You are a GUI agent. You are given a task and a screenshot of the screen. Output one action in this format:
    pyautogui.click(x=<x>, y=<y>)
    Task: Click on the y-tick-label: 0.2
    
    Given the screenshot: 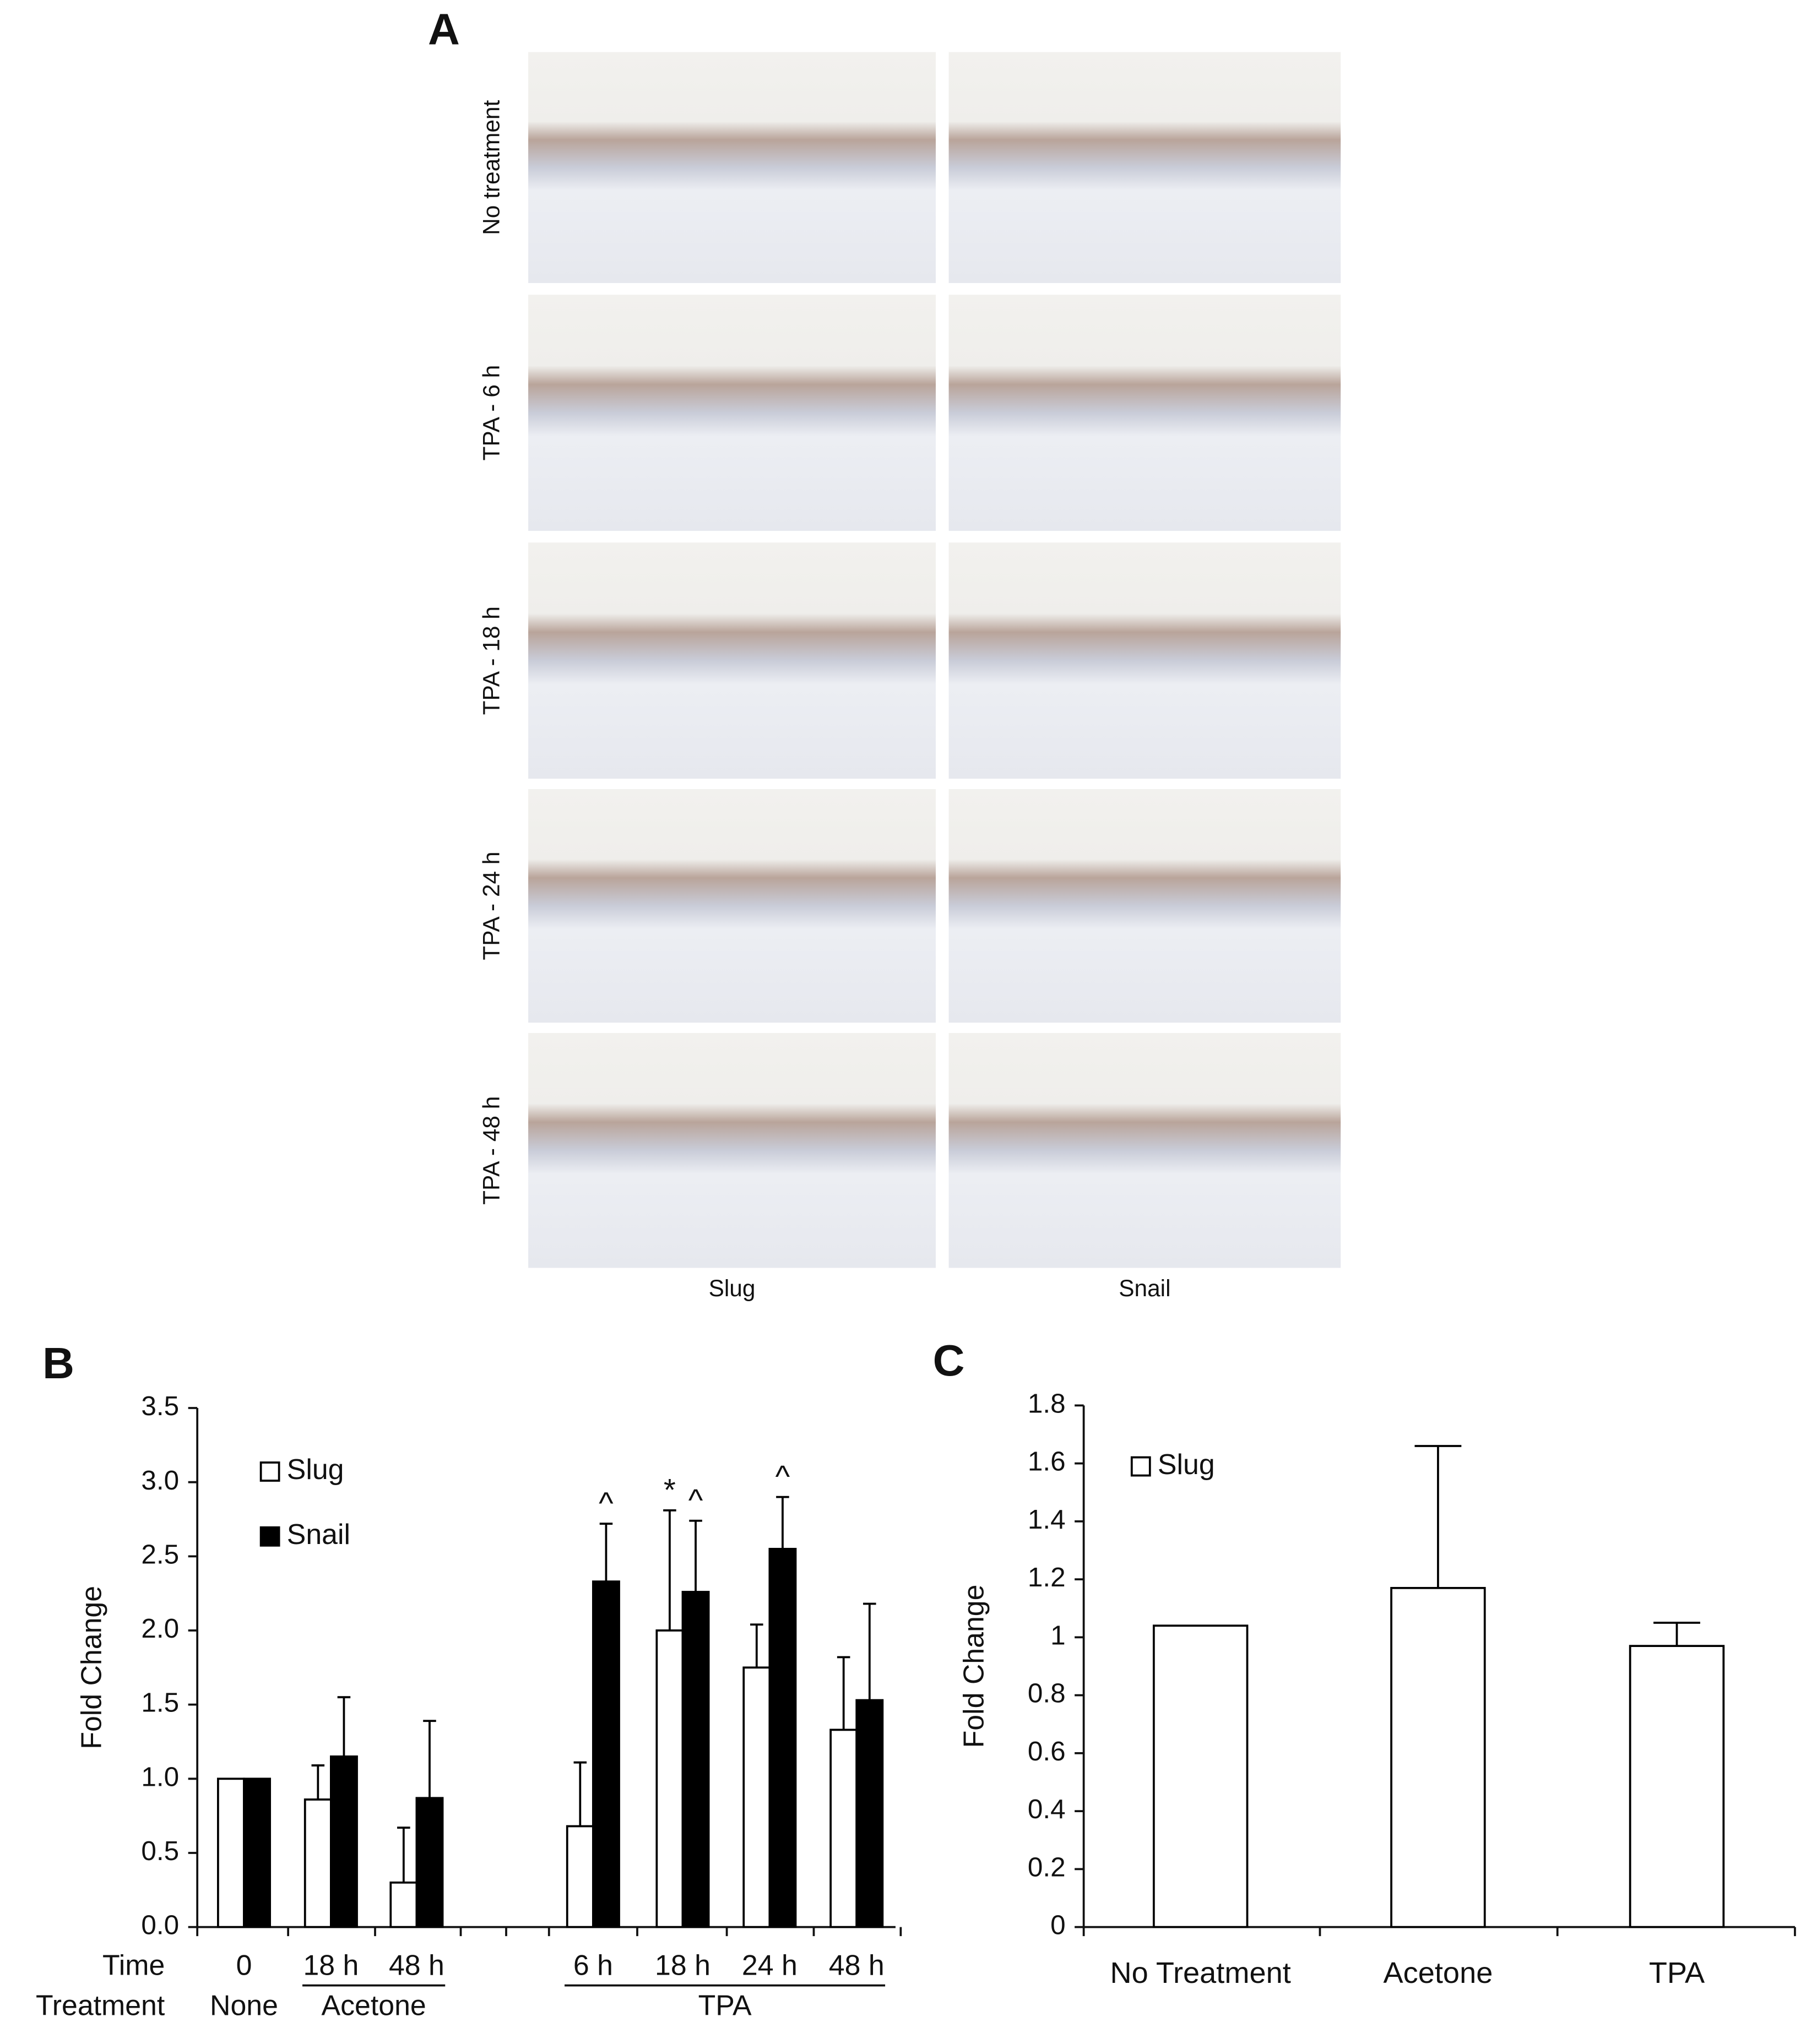 What is the action you would take?
    pyautogui.click(x=1047, y=1867)
    